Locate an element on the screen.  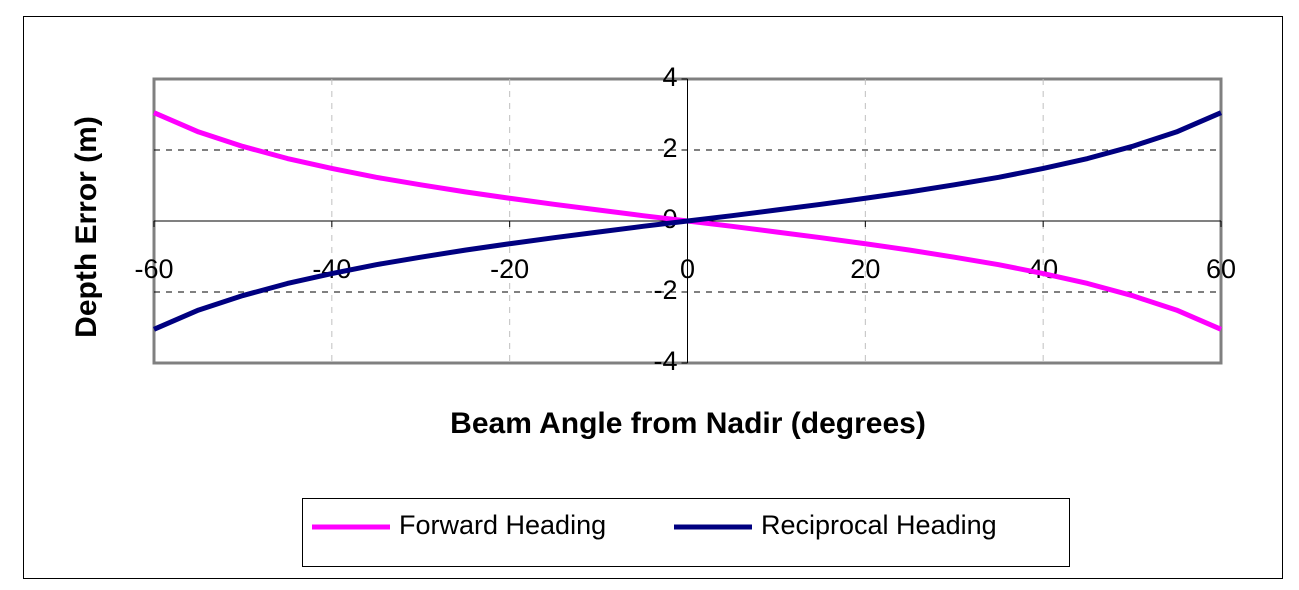
y-tick-label: -4 is located at coordinates (665, 361).